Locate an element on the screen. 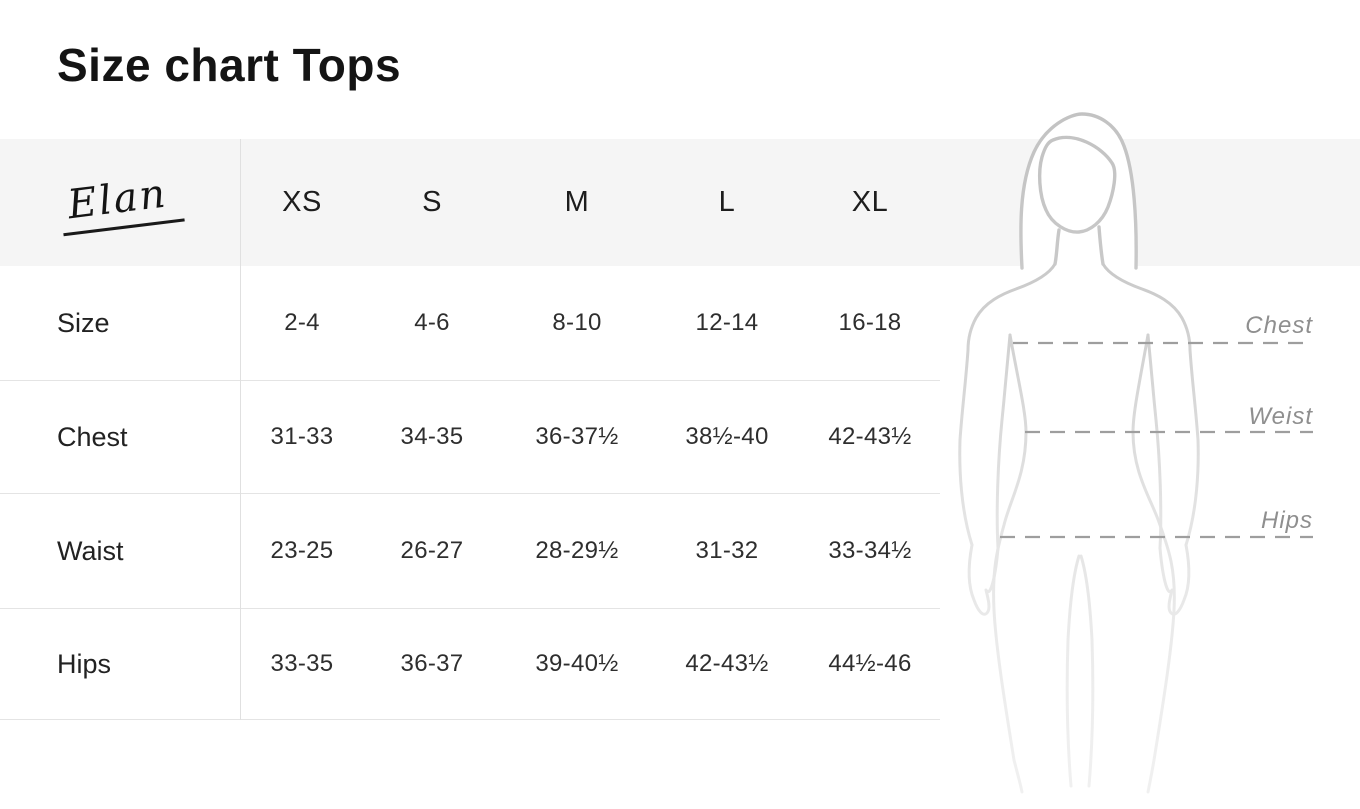 This screenshot has height=809, width=1360. size-cell: 44½-46 is located at coordinates (870, 663).